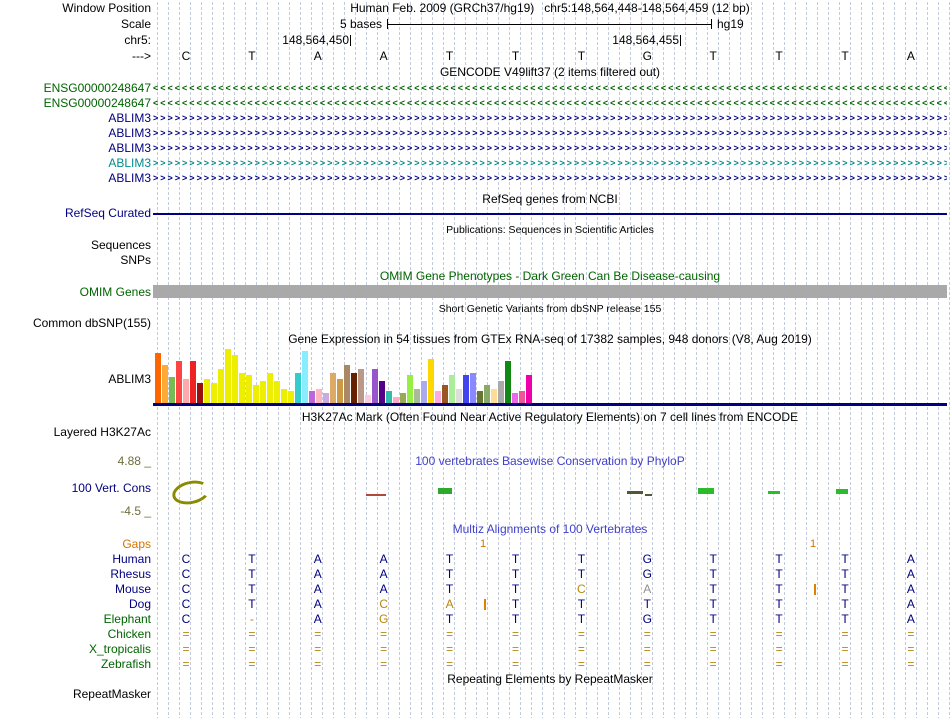 The height and width of the screenshot is (718, 950). What do you see at coordinates (550, 214) in the screenshot?
I see `refseq-gene-bar` at bounding box center [550, 214].